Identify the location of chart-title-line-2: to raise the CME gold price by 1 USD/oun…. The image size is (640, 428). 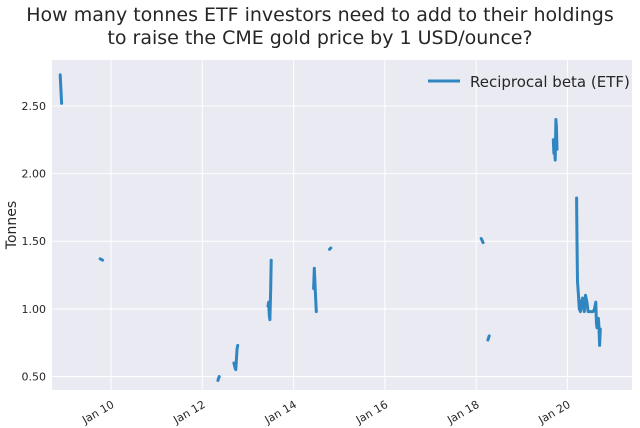
(320, 38).